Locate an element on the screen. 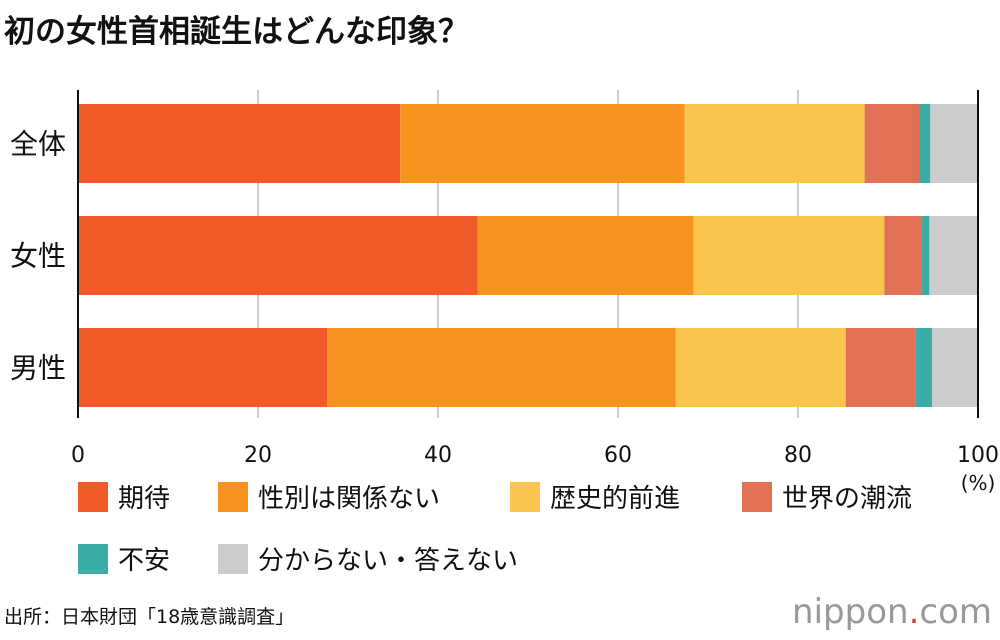  legend-label: 分からない・答えない is located at coordinates (388, 561).